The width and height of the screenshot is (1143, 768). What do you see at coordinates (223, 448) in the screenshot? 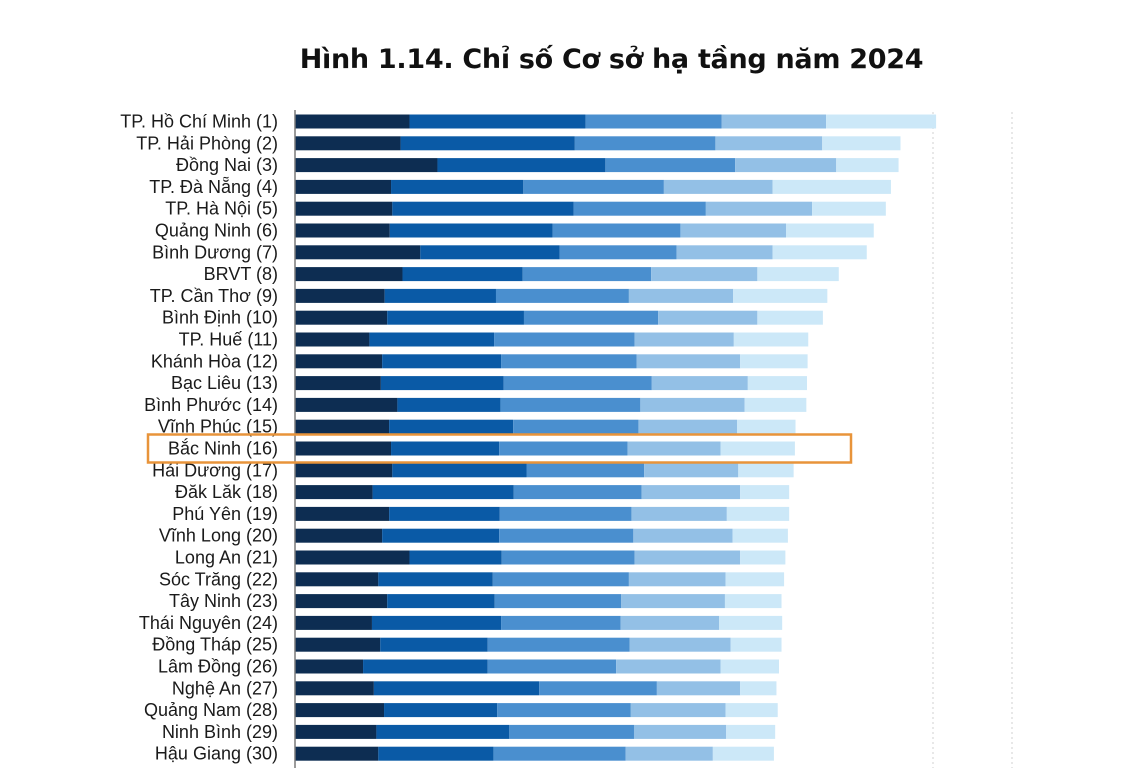
I see `category-label: Bắc Ninh (16)` at bounding box center [223, 448].